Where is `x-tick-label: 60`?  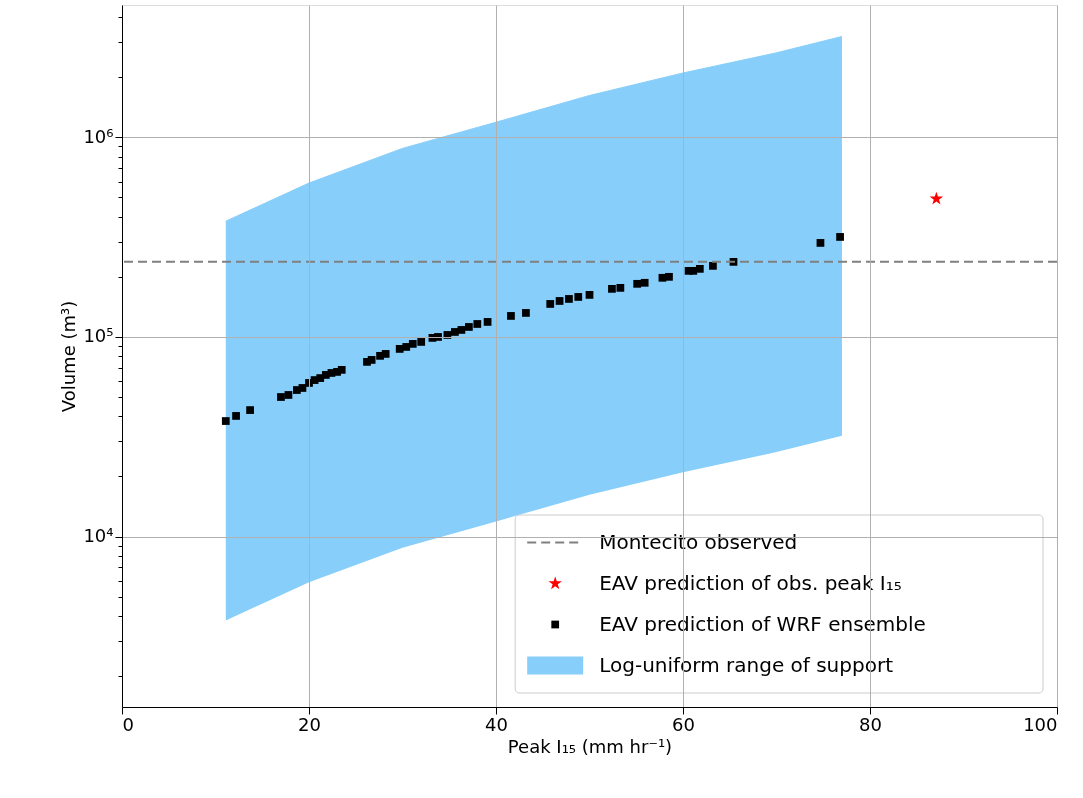
x-tick-label: 60 is located at coordinates (683, 724).